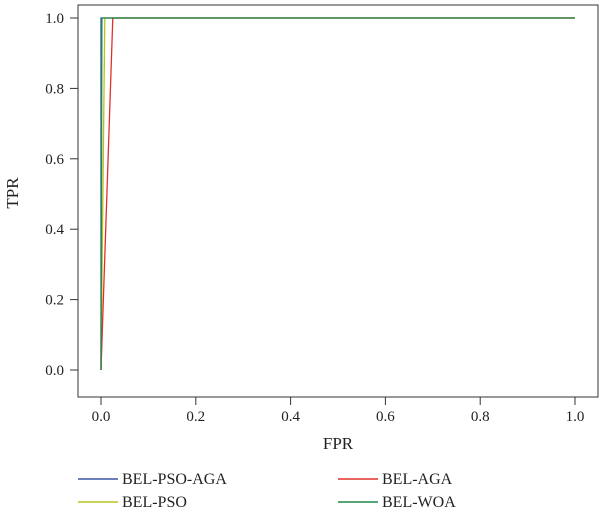 This screenshot has height=519, width=600. What do you see at coordinates (385, 417) in the screenshot?
I see `x-tick-label: 0.6` at bounding box center [385, 417].